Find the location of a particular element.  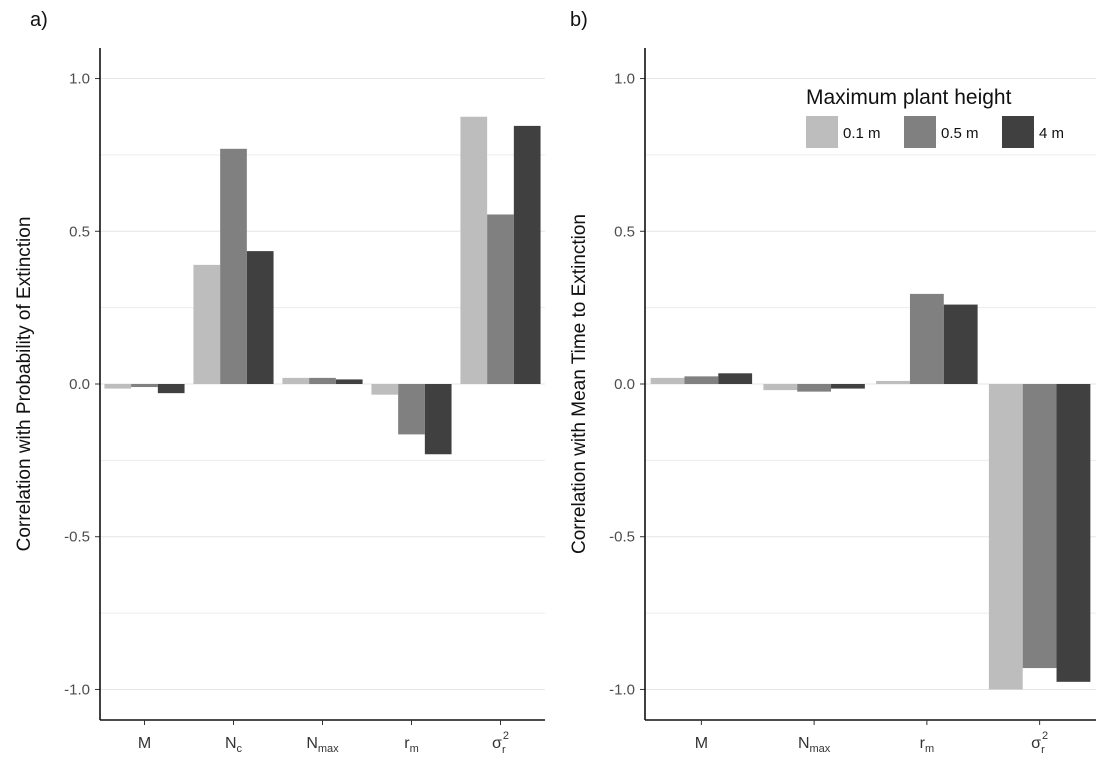

x-tick-label-sub: c is located at coordinates (240, 749).